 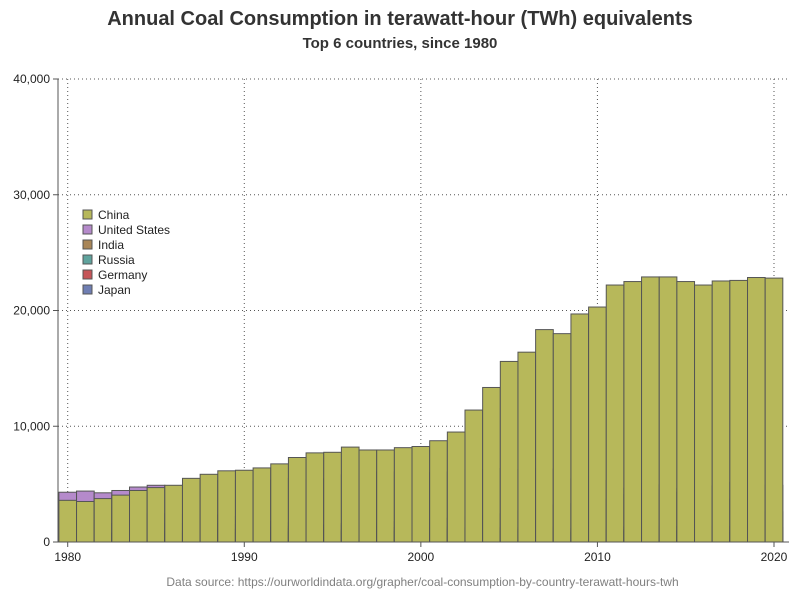 What do you see at coordinates (633, 412) in the screenshot?
I see `bar-china-2012` at bounding box center [633, 412].